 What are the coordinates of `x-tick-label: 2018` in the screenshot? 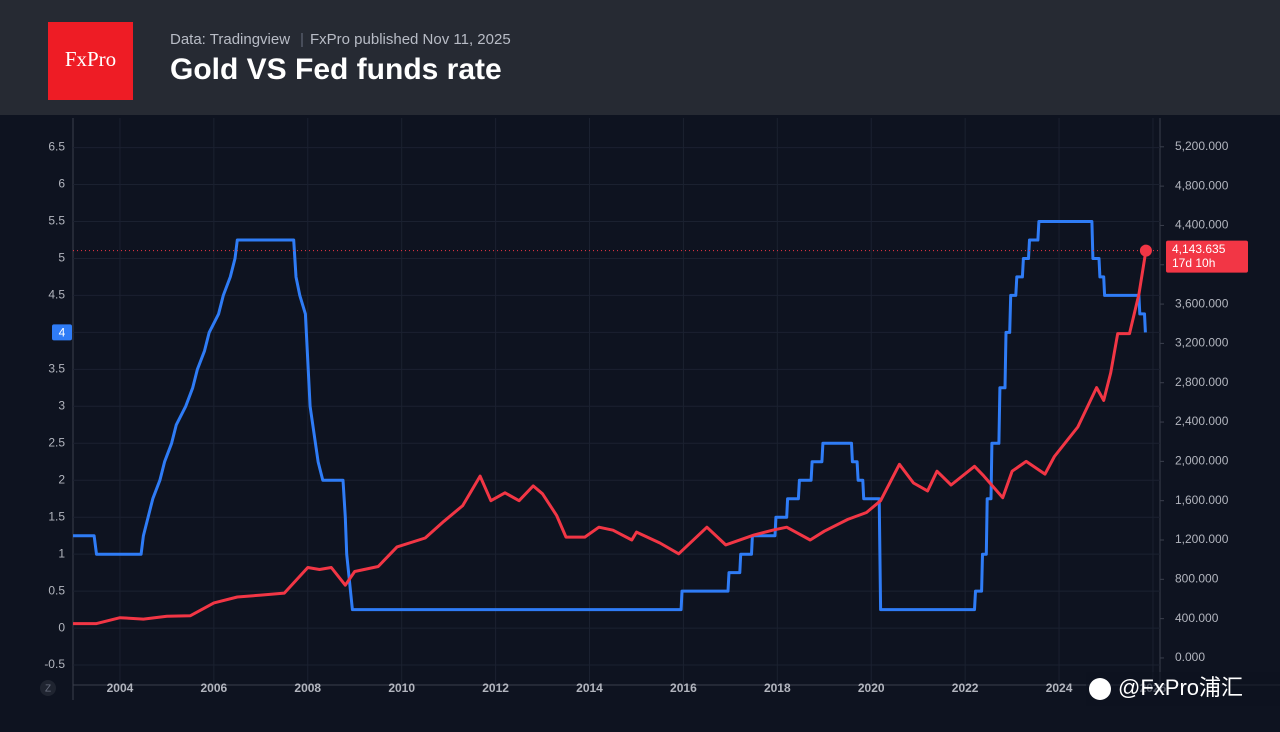 It's located at (777, 688).